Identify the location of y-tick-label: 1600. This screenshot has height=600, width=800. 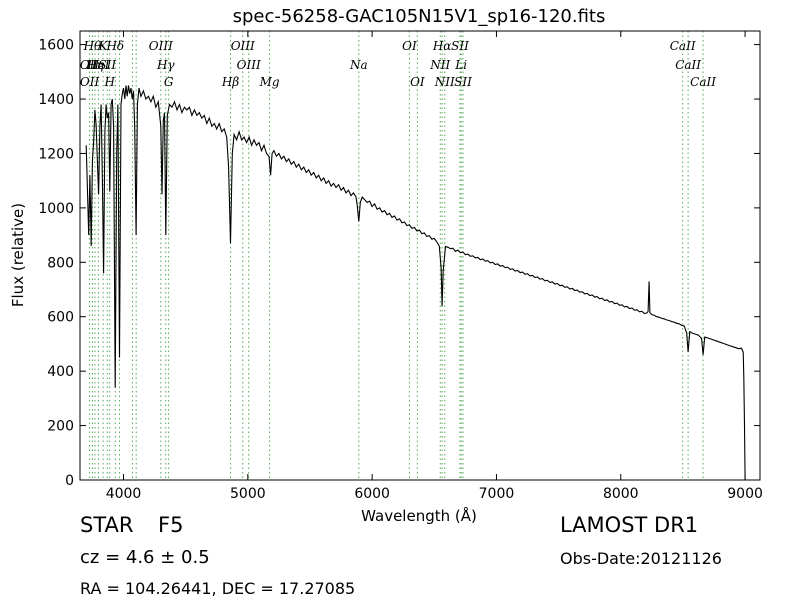
(56, 46).